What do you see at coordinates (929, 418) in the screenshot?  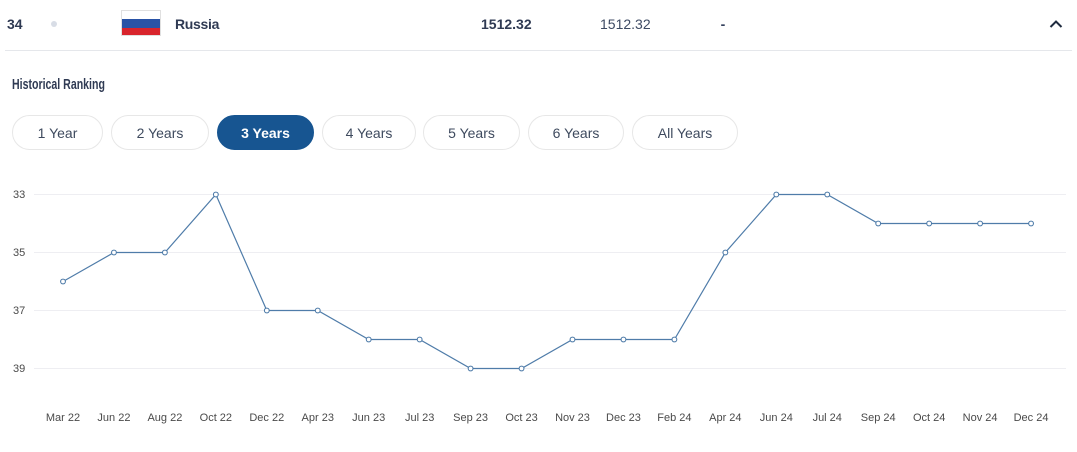 I see `svg-text: Oct 24` at bounding box center [929, 418].